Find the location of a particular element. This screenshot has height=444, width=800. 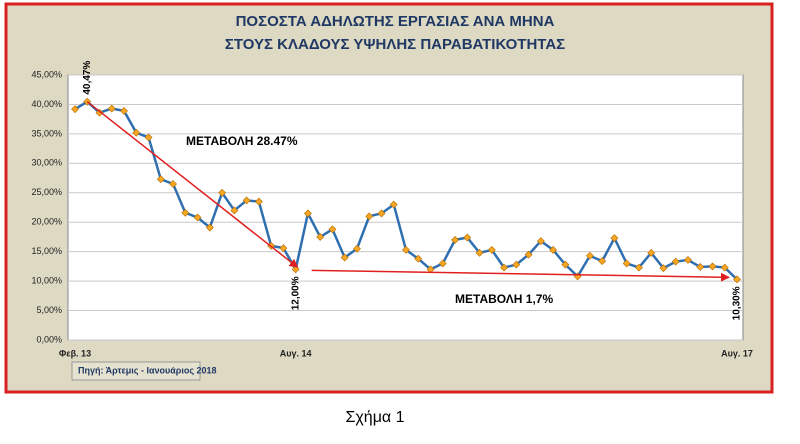

data-label: 40,47% is located at coordinates (87, 78).